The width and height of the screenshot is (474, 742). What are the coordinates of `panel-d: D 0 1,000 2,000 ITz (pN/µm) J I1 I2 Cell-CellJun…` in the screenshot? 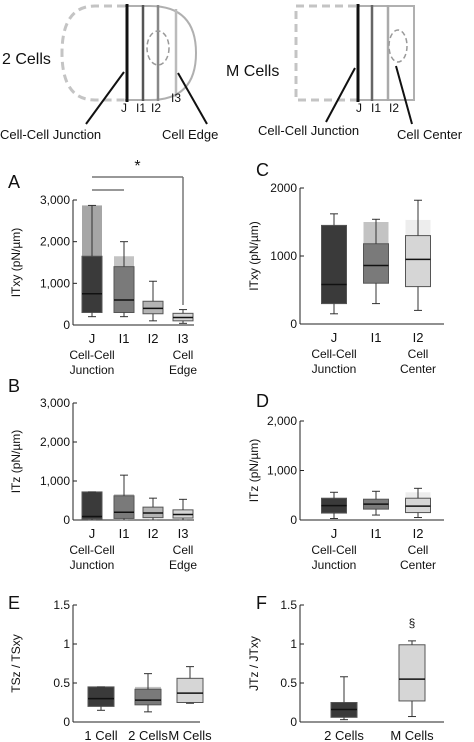 It's located at (345, 481).